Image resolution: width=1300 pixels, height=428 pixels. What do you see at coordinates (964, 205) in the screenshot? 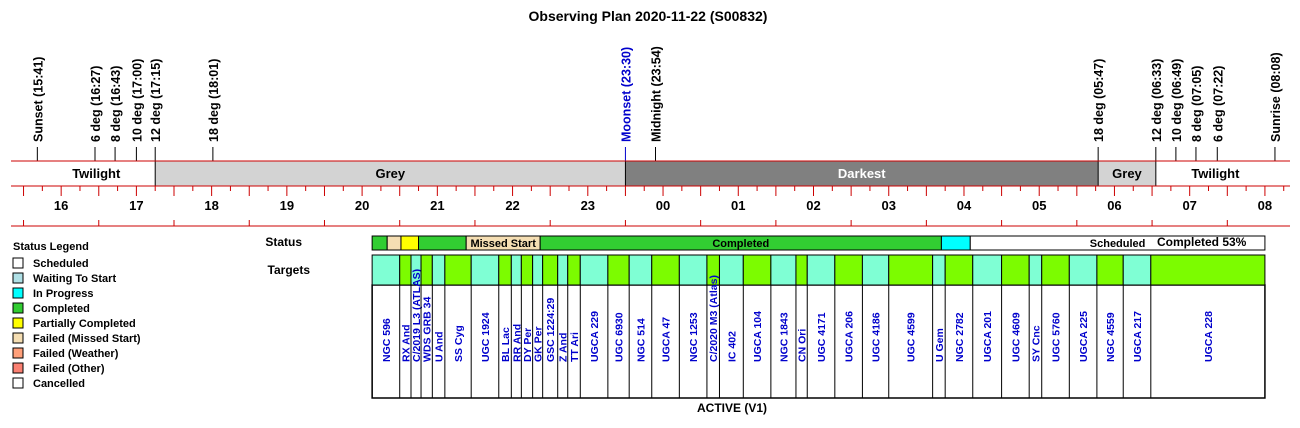
I see `hour-label: 04` at bounding box center [964, 205].